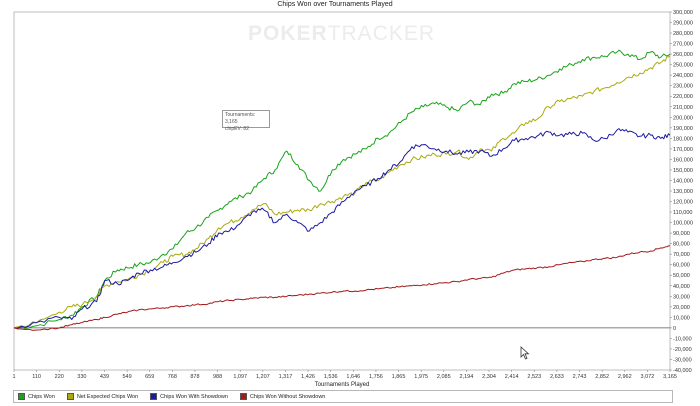 The width and height of the screenshot is (700, 406). Describe the element at coordinates (263, 377) in the screenshot. I see `x-tick-label: 1,207` at that location.